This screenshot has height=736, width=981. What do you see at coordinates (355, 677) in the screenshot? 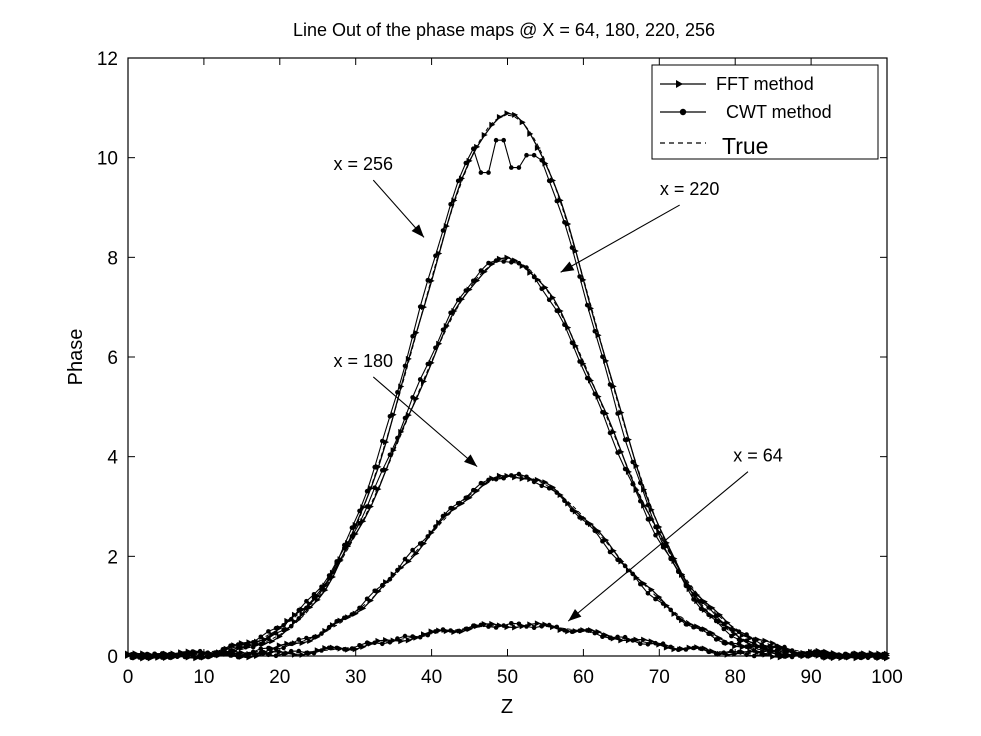
I see `x-tick-label: 30` at bounding box center [355, 677].